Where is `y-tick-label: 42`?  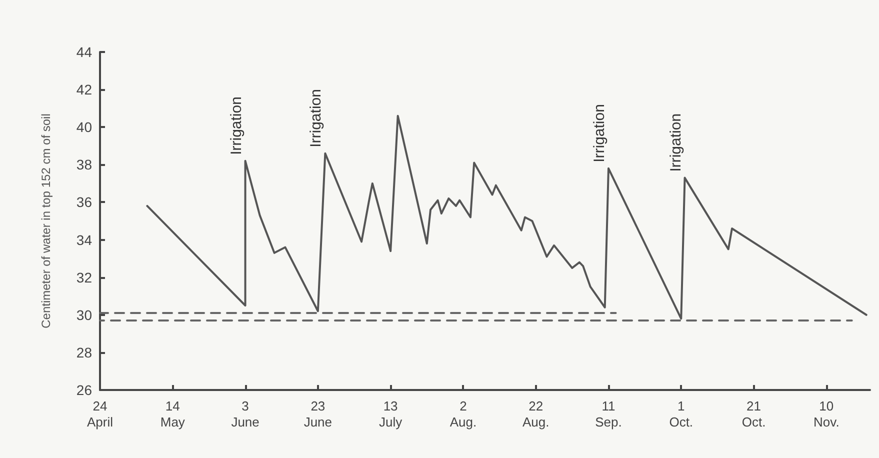
y-tick-label: 42 is located at coordinates (84, 90).